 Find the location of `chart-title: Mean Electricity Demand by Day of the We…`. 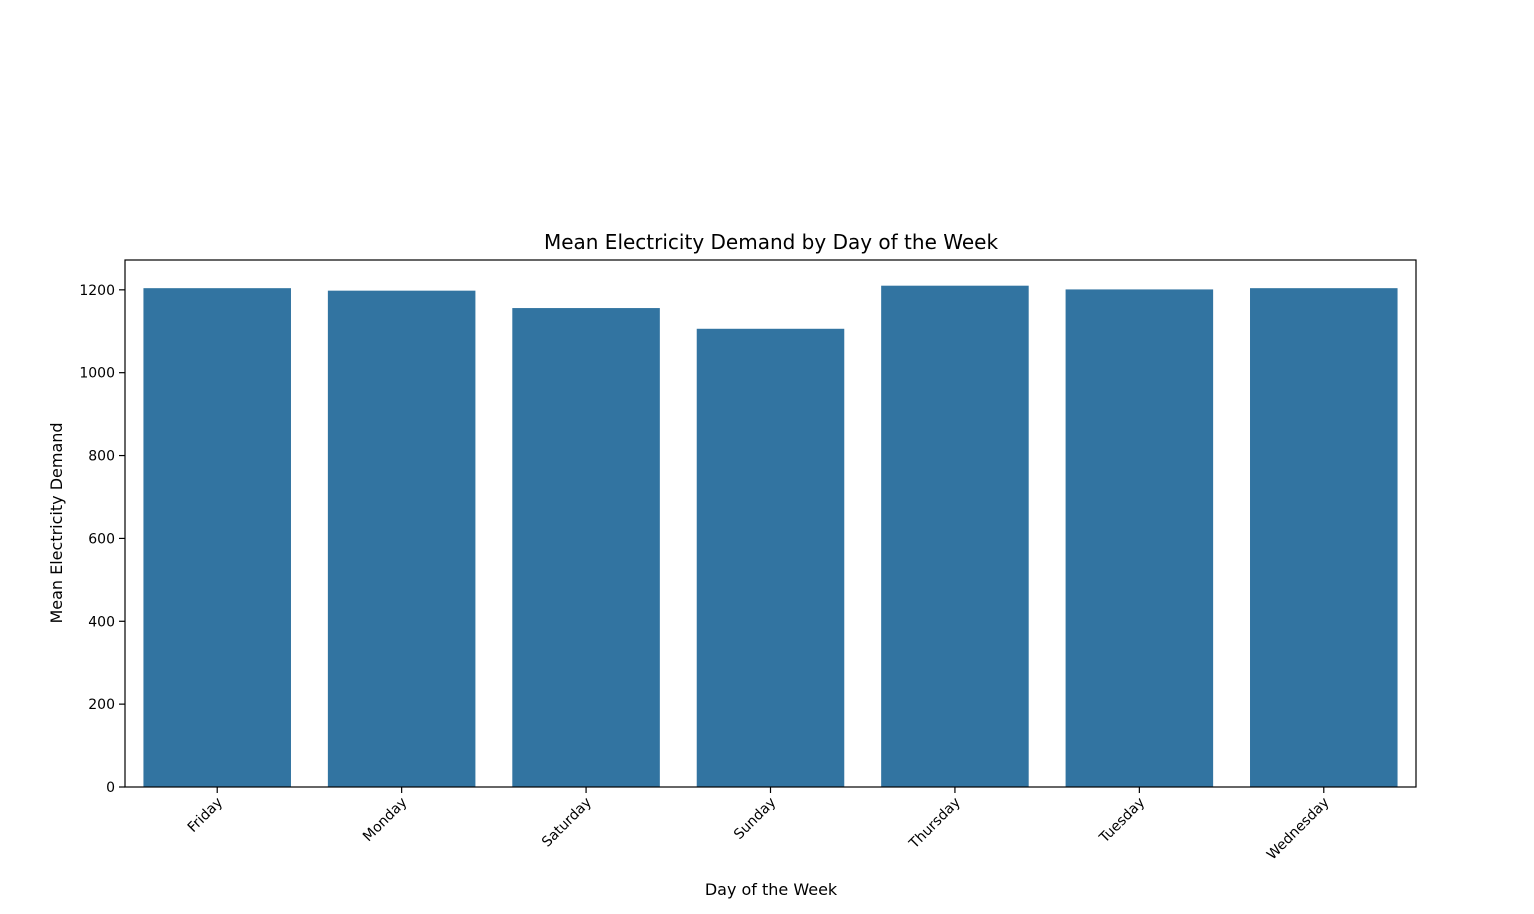

chart-title: Mean Electricity Demand by Day of the We… is located at coordinates (771, 242).